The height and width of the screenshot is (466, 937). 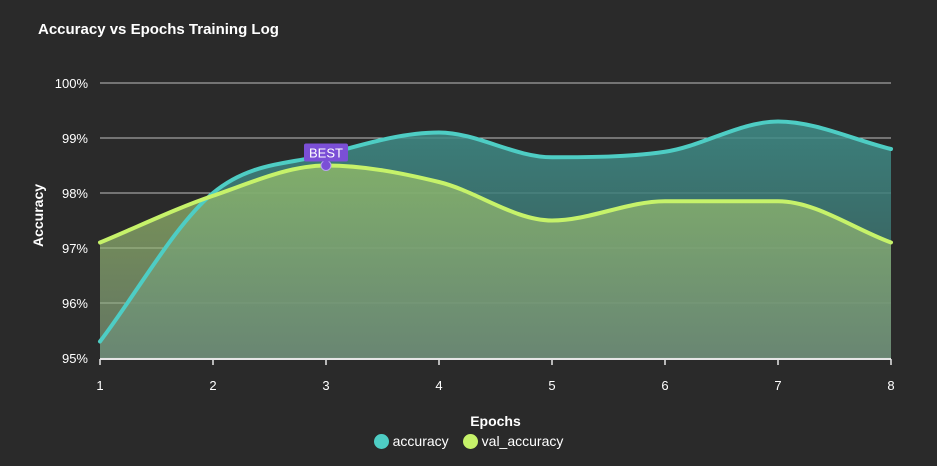 What do you see at coordinates (551, 385) in the screenshot?
I see `x-tick-label: 5` at bounding box center [551, 385].